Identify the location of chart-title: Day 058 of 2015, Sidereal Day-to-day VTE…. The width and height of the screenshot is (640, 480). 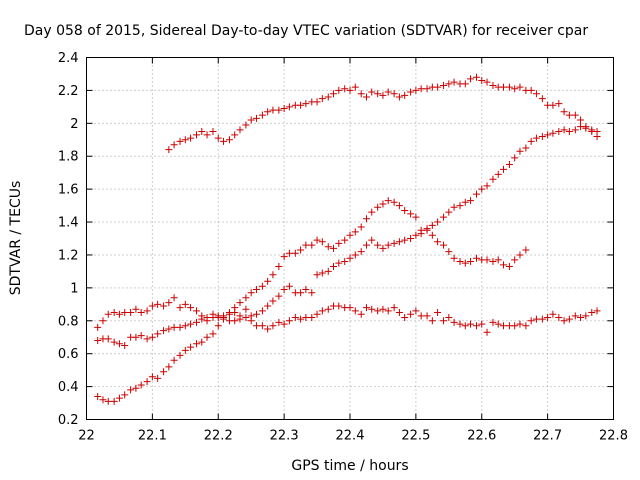
(306, 31).